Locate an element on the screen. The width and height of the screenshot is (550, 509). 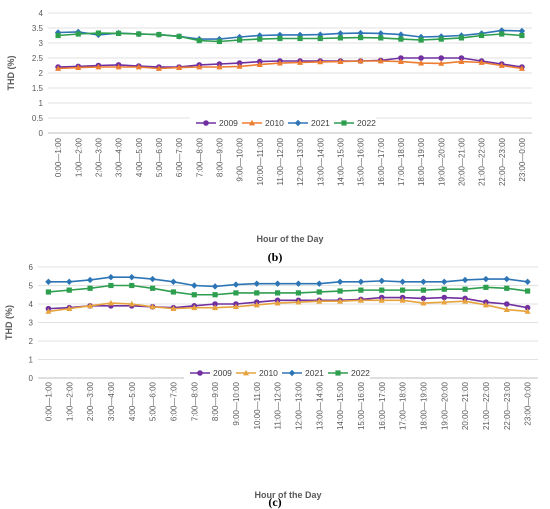
x-tick-label: 20:00—21:00 is located at coordinates (461, 161).